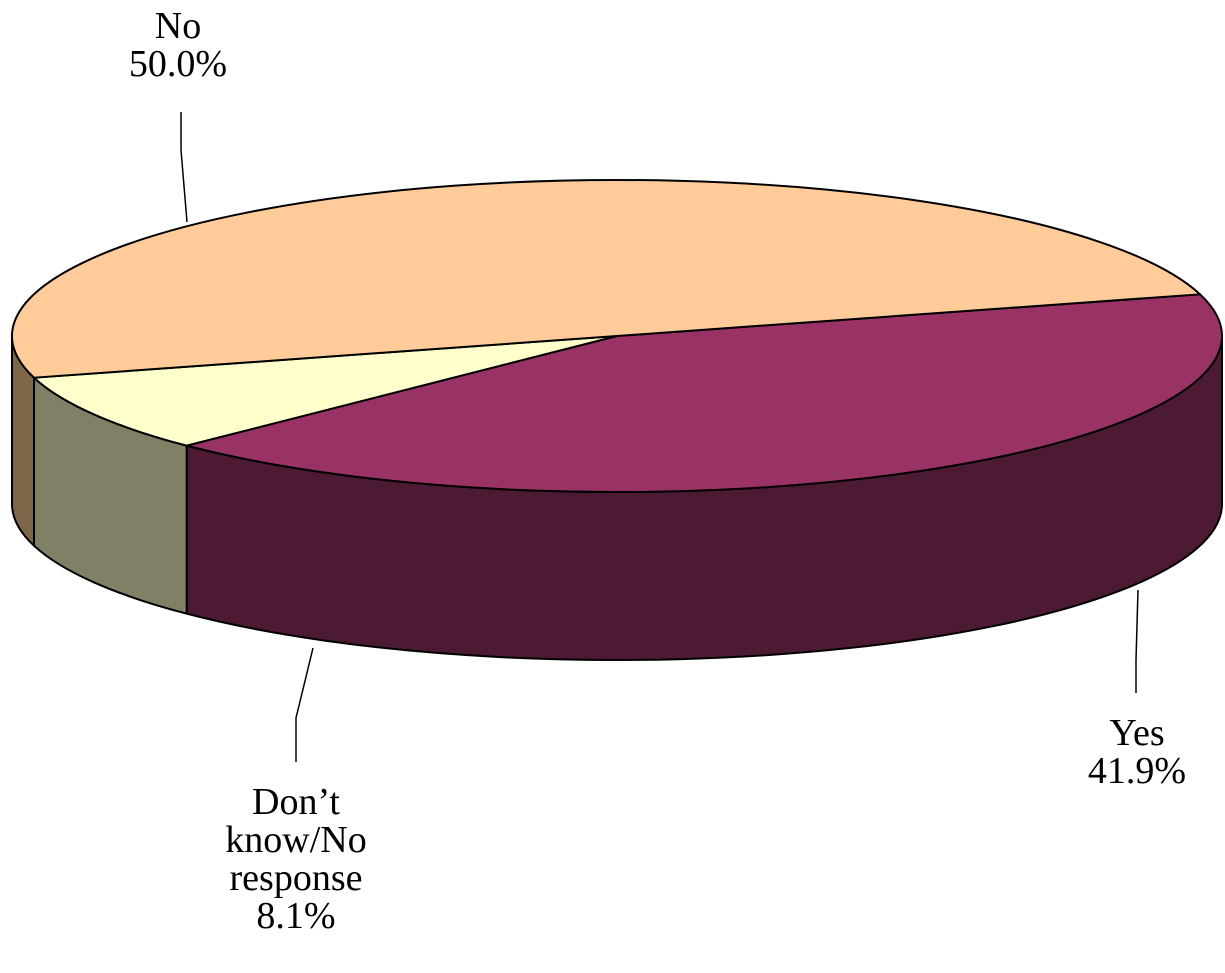 The width and height of the screenshot is (1225, 973). What do you see at coordinates (304, 704) in the screenshot?
I see `leader-line-don-t` at bounding box center [304, 704].